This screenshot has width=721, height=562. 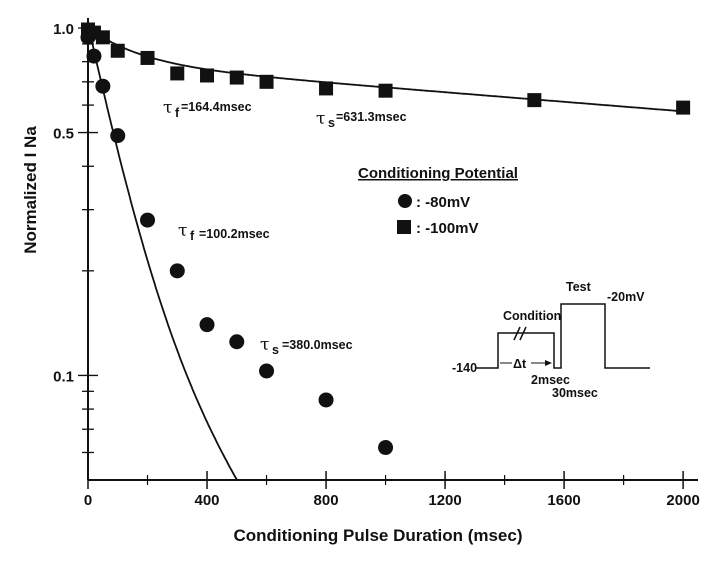 I want to click on tau-f-annotation-100mv: τ f =164.4msec, so click(x=207, y=109).